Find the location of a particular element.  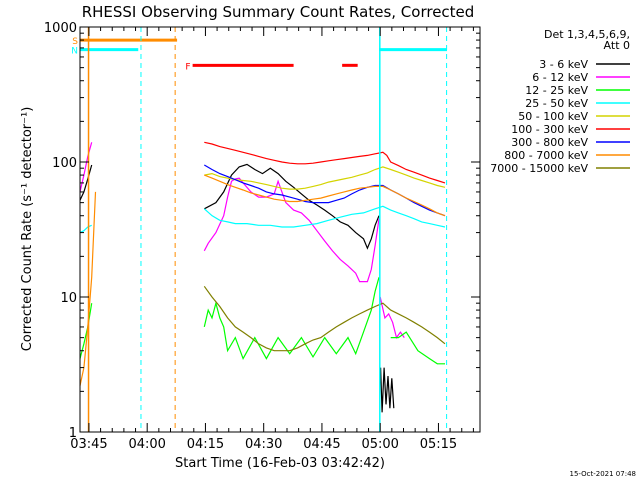

x-axis-label: Start Time (16-Feb-03 03:42:42) is located at coordinates (280, 463).